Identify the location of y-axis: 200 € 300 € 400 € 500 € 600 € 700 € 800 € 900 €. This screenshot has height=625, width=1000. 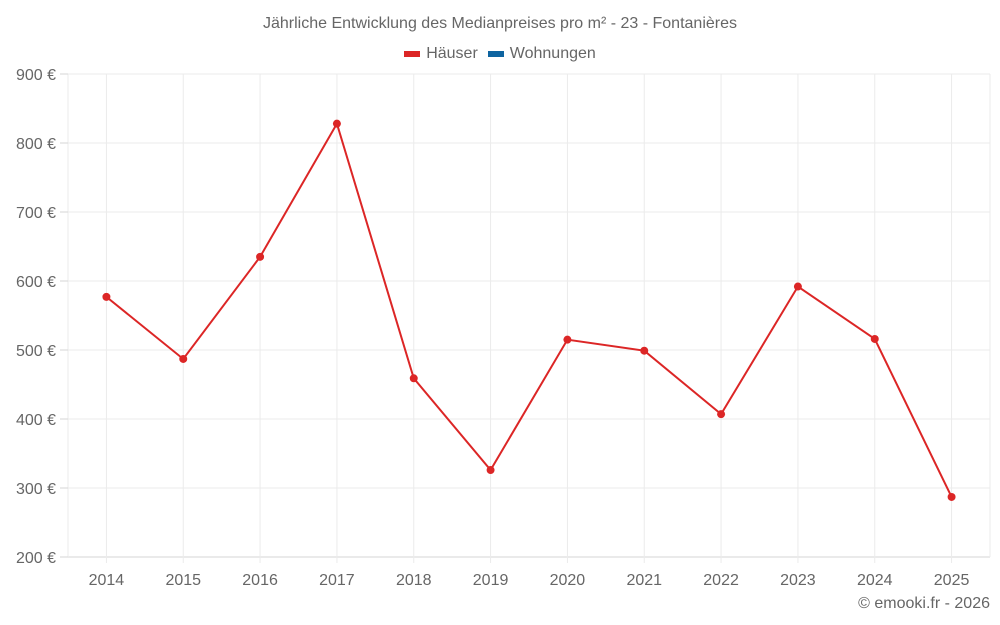
(42, 317).